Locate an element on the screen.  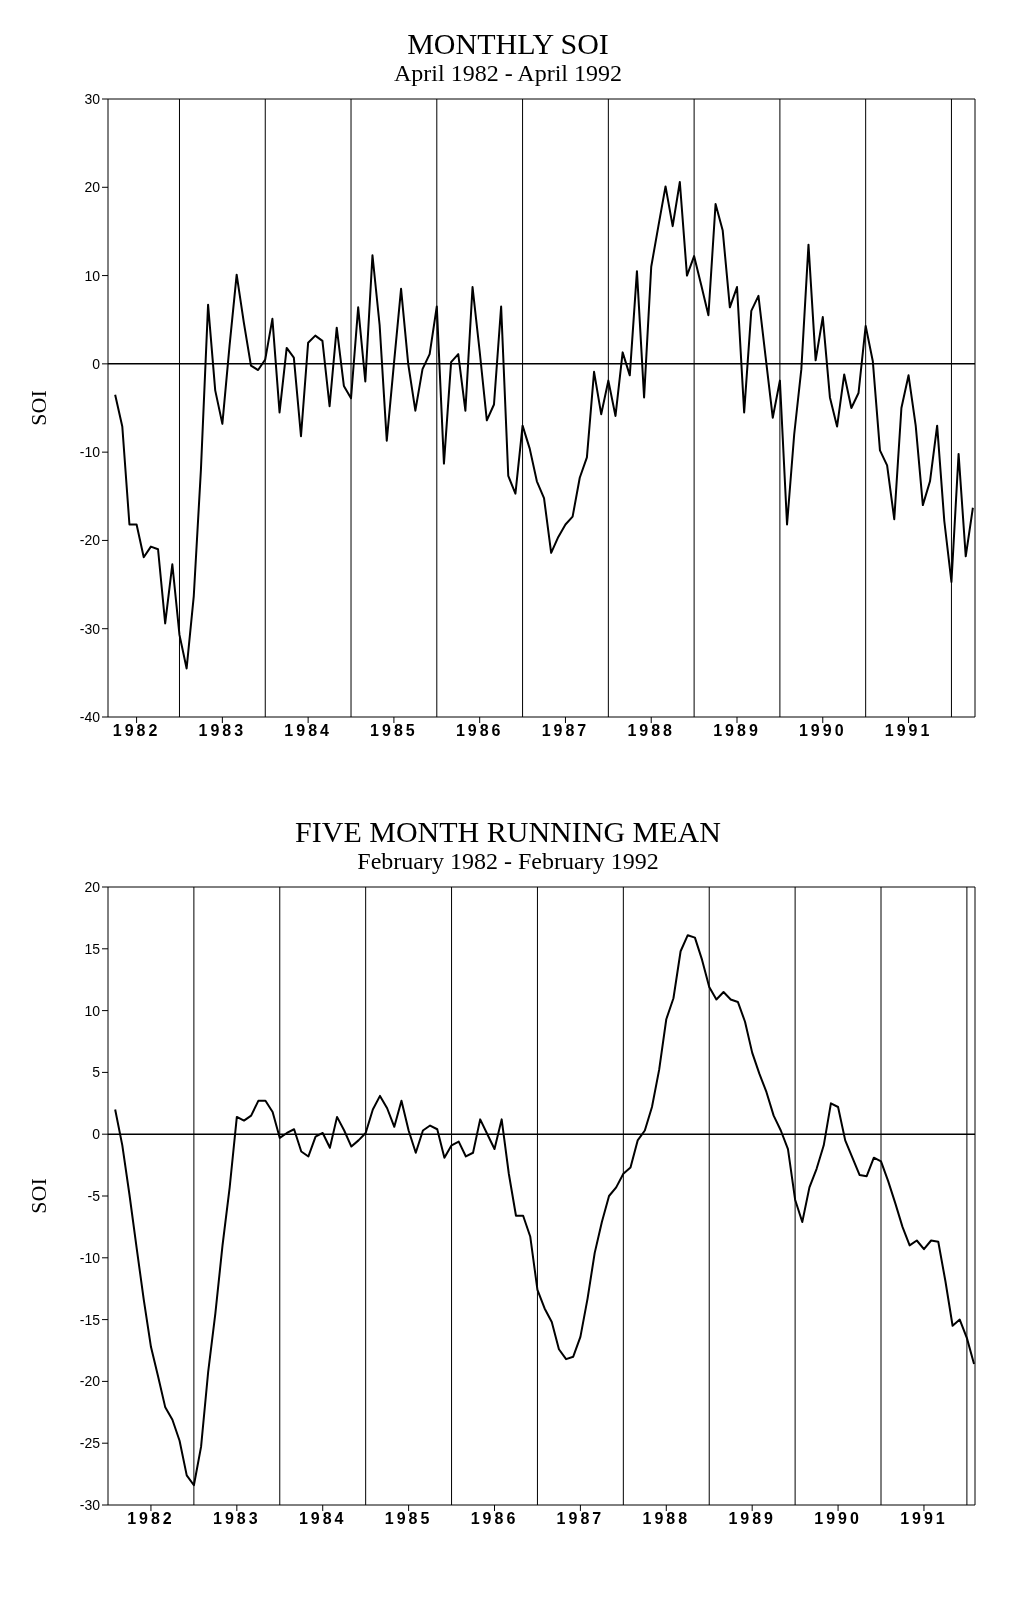
y-tick-label: -5 is located at coordinates (94, 1195).